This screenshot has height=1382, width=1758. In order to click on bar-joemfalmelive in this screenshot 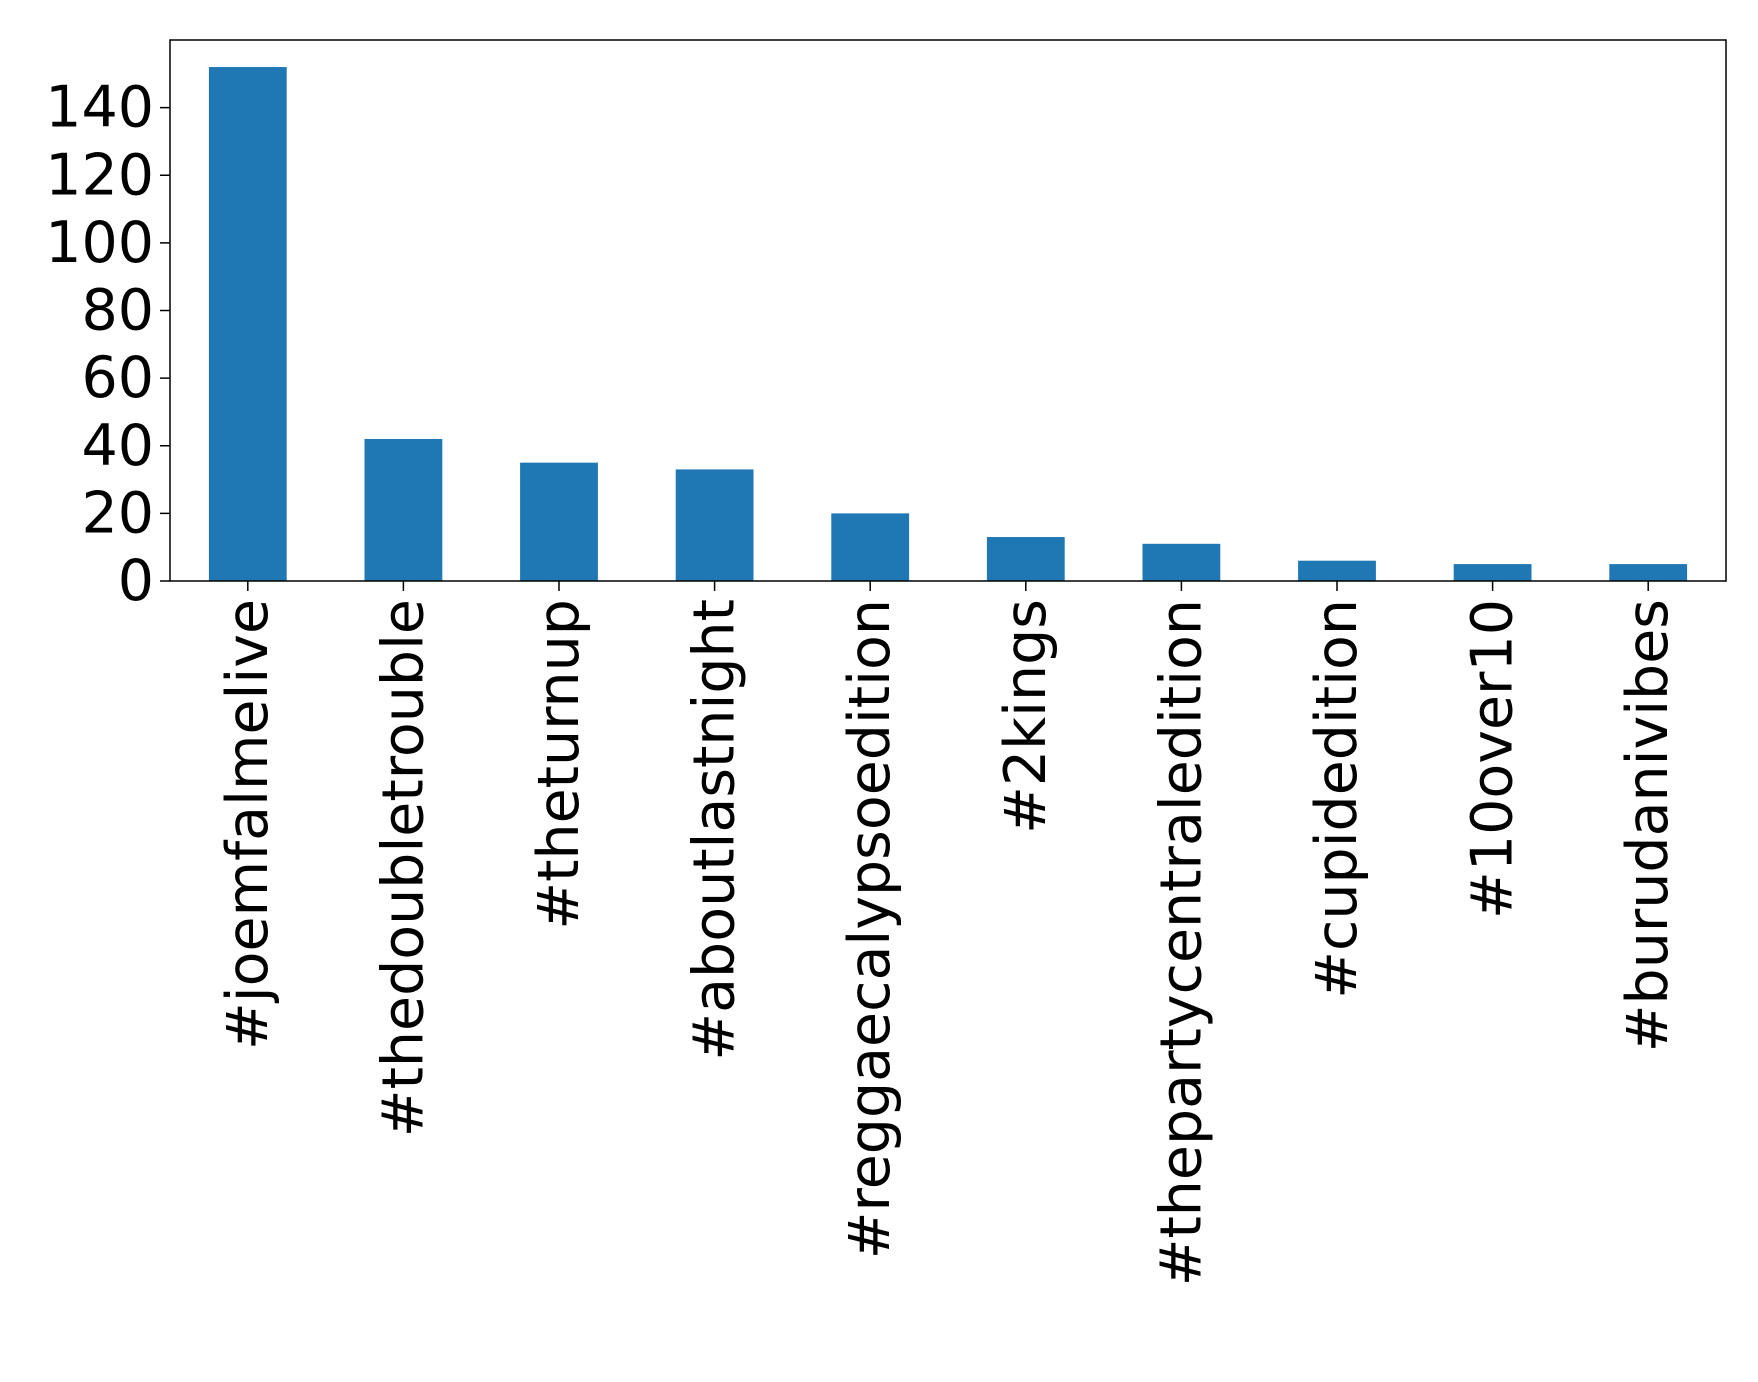, I will do `click(247, 324)`.